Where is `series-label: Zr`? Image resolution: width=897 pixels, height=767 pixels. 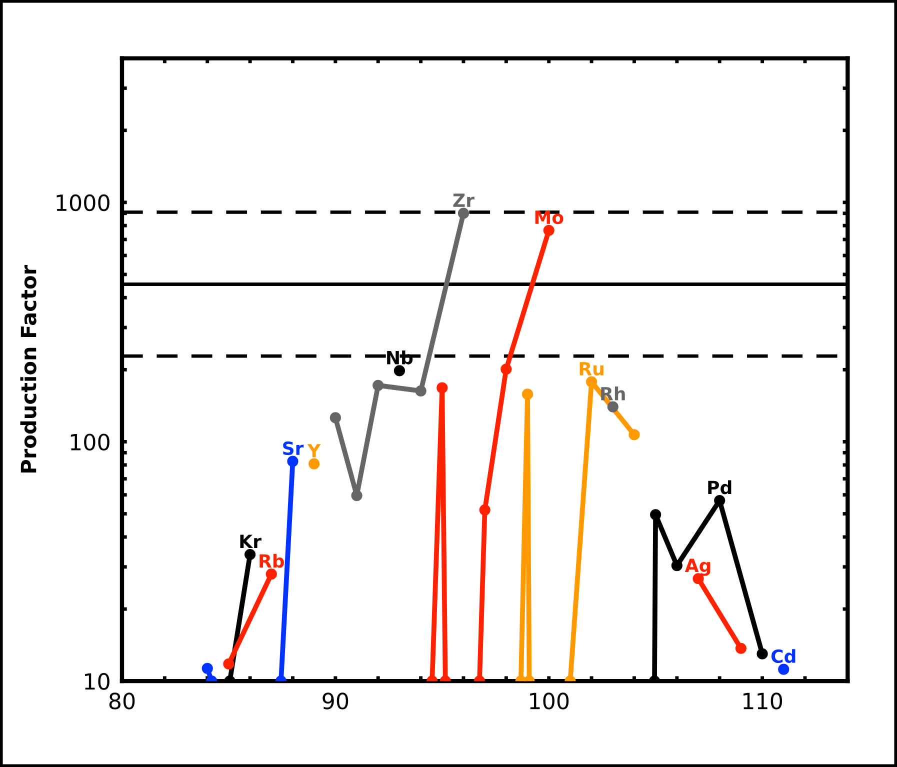 series-label: Zr is located at coordinates (463, 200).